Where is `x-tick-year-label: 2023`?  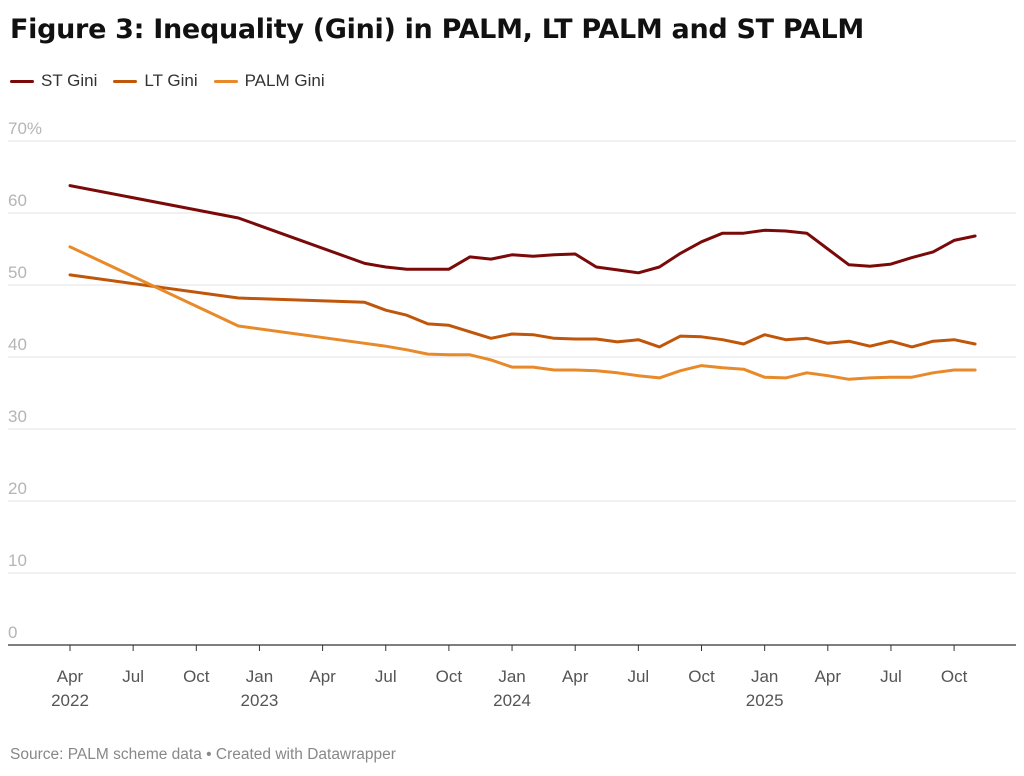
x-tick-year-label: 2023 is located at coordinates (260, 700).